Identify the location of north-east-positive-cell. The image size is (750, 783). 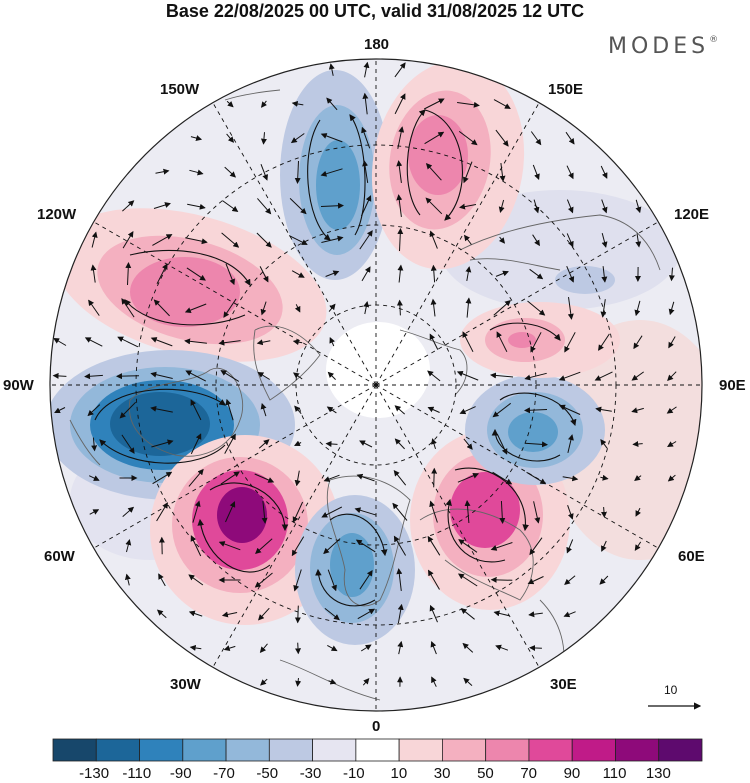
(448, 165).